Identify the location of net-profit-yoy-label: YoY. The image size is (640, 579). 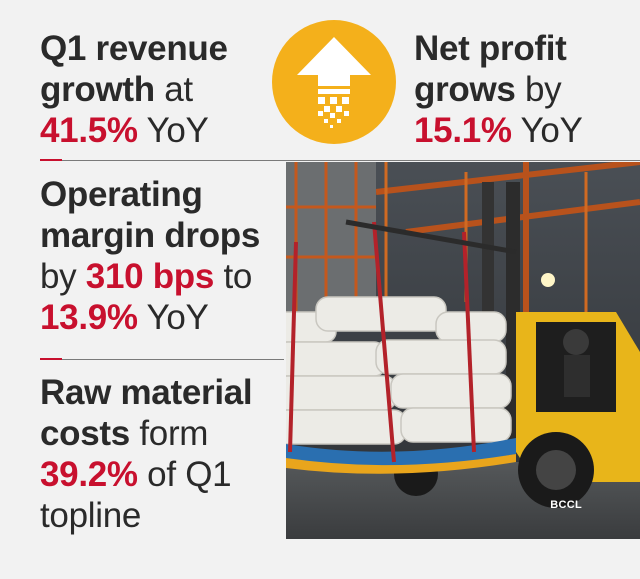
(547, 130).